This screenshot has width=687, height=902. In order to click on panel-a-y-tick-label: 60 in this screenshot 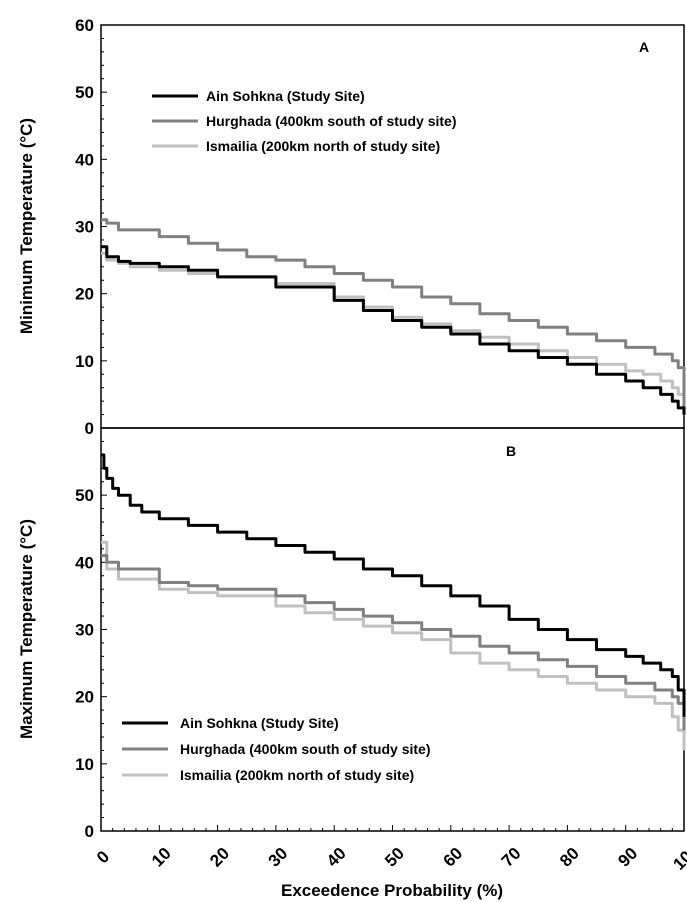, I will do `click(84, 25)`.